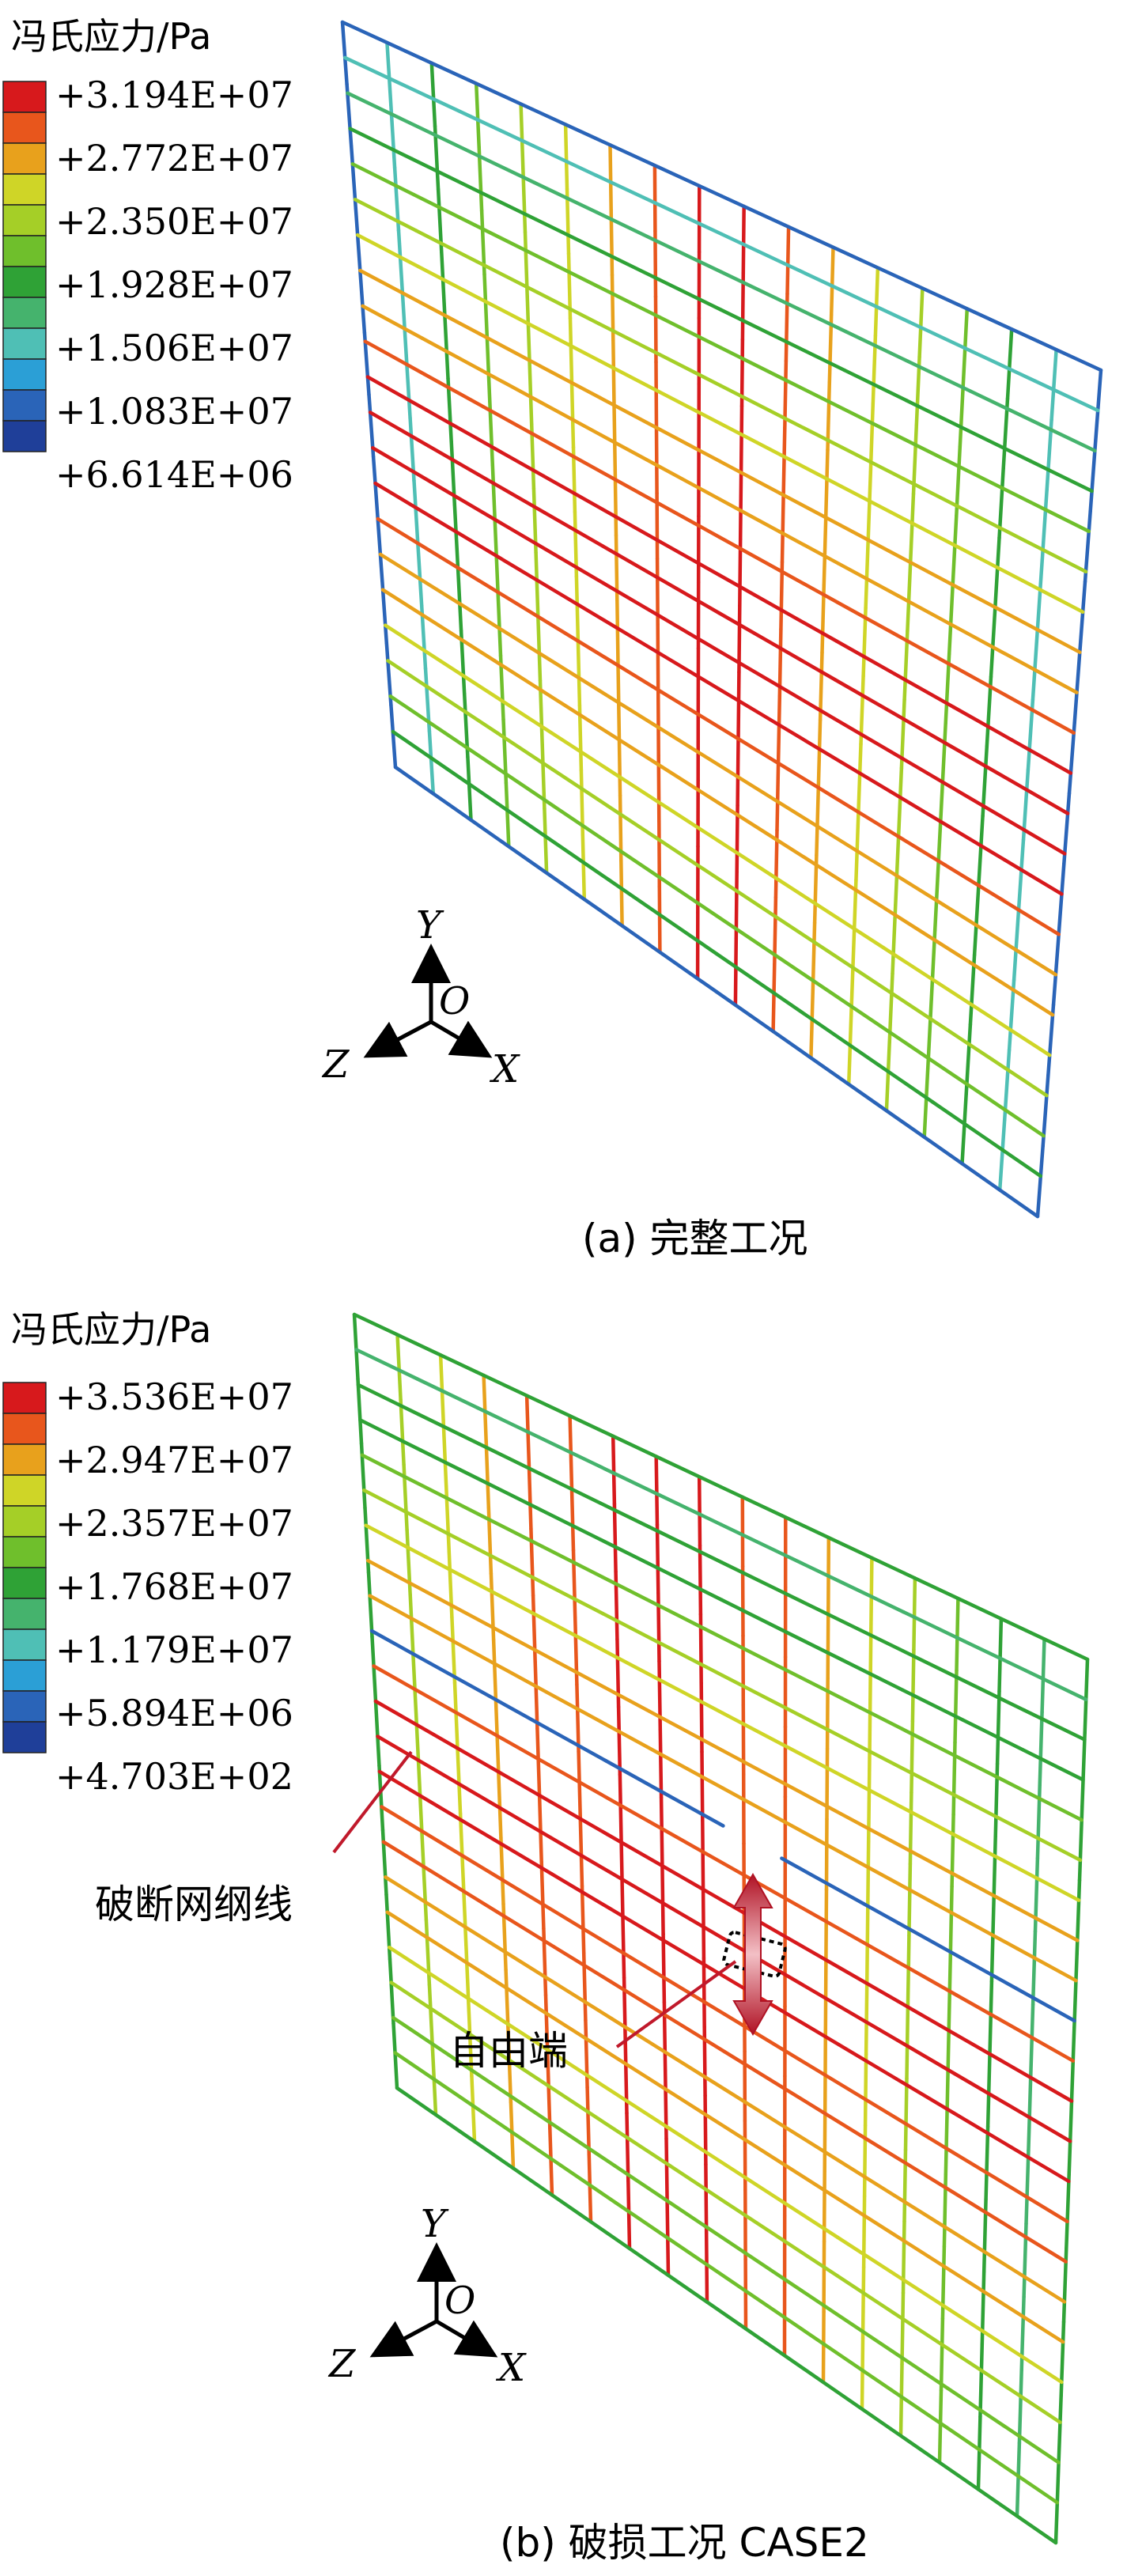 Image resolution: width=1127 pixels, height=2576 pixels. What do you see at coordinates (25, 220) in the screenshot?
I see `legend-a-swatch` at bounding box center [25, 220].